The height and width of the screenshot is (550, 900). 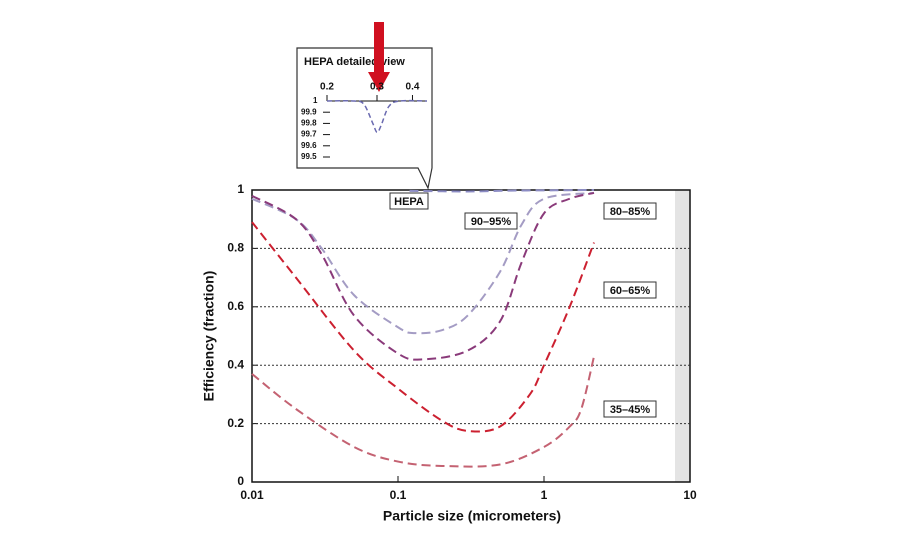 I want to click on x-tick-label: 1, so click(x=544, y=495).